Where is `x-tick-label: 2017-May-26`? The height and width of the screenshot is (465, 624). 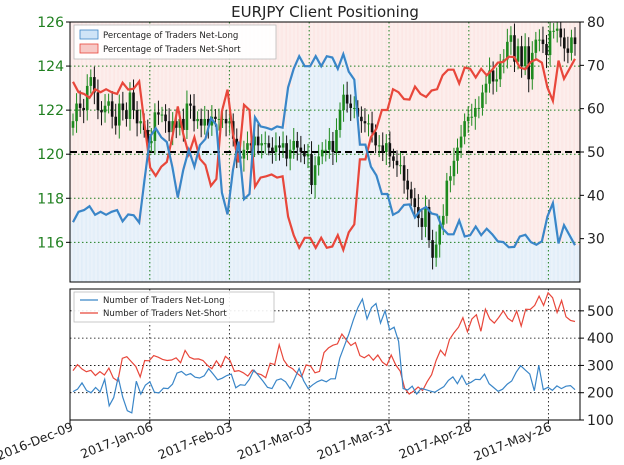
x-tick-label: 2017-May-26 is located at coordinates (513, 441).